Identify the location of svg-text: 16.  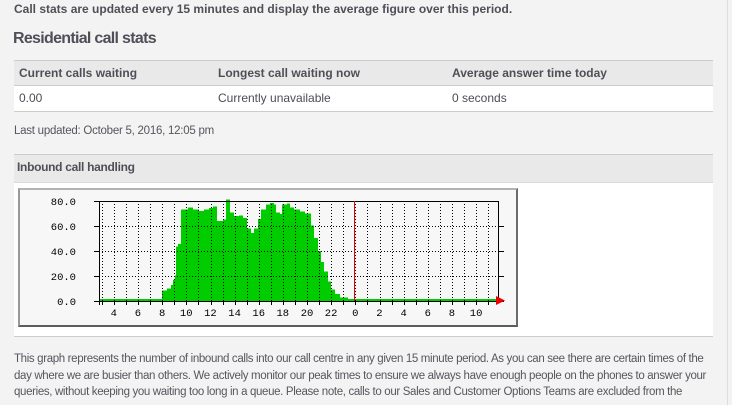
(258, 314).